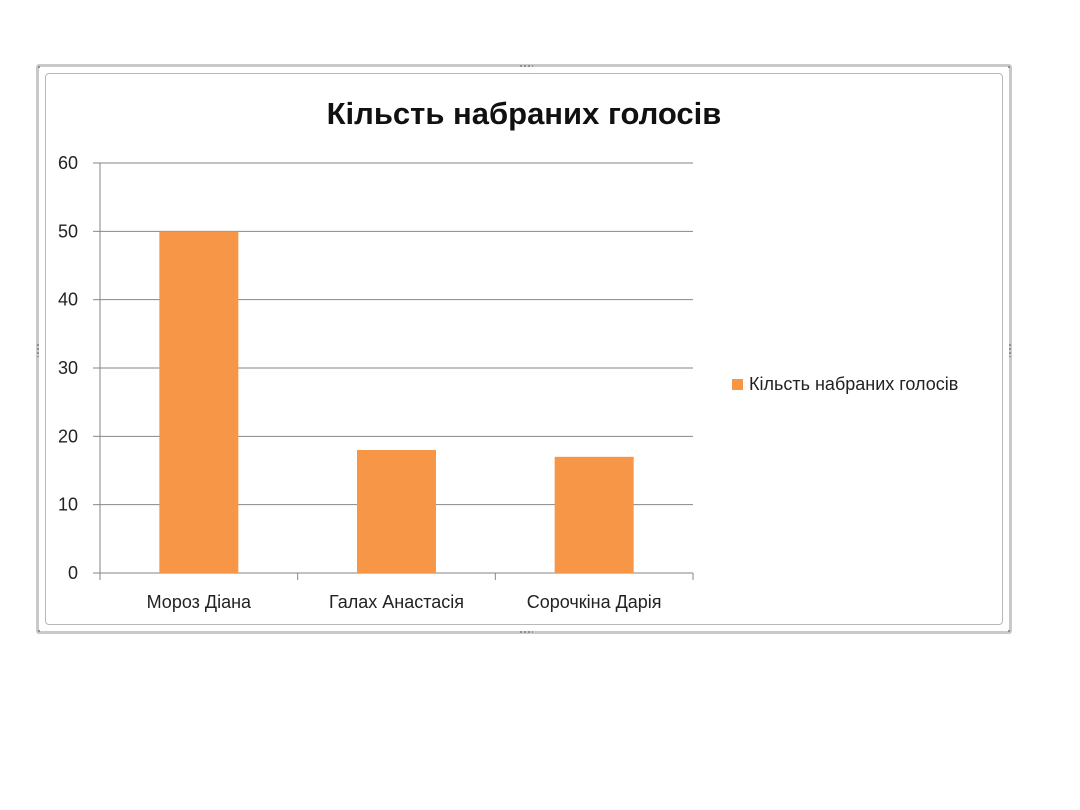 This screenshot has height=810, width=1080. What do you see at coordinates (68, 505) in the screenshot?
I see `y-tick-label: 10` at bounding box center [68, 505].